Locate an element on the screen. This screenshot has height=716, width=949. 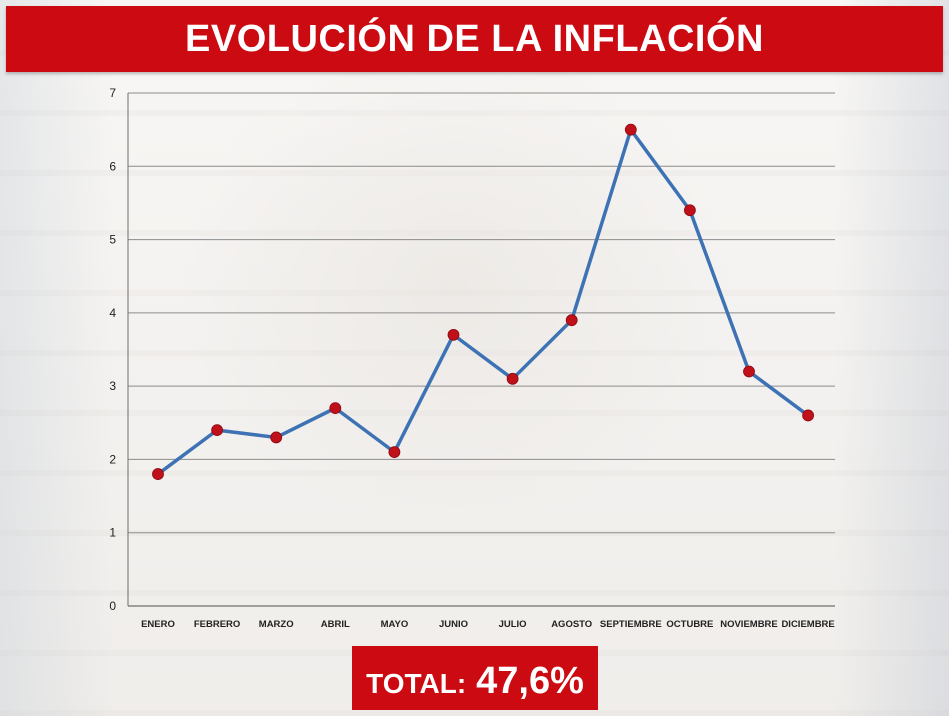
x-tick-label-septiembre: SEPTIEMBRE is located at coordinates (631, 624).